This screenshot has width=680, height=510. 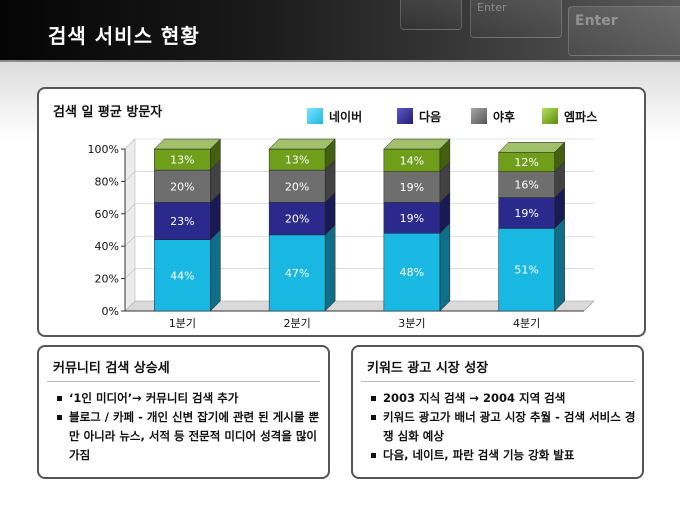 What do you see at coordinates (431, 15) in the screenshot?
I see `keyboard-key-decoration` at bounding box center [431, 15].